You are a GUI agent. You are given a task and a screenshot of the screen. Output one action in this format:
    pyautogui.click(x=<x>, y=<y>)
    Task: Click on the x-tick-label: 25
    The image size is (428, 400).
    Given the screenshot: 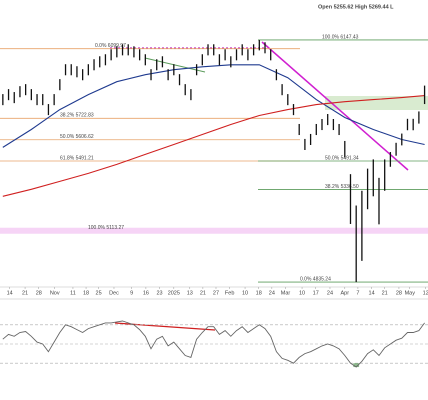 What is the action you would take?
    pyautogui.click(x=99, y=293)
    